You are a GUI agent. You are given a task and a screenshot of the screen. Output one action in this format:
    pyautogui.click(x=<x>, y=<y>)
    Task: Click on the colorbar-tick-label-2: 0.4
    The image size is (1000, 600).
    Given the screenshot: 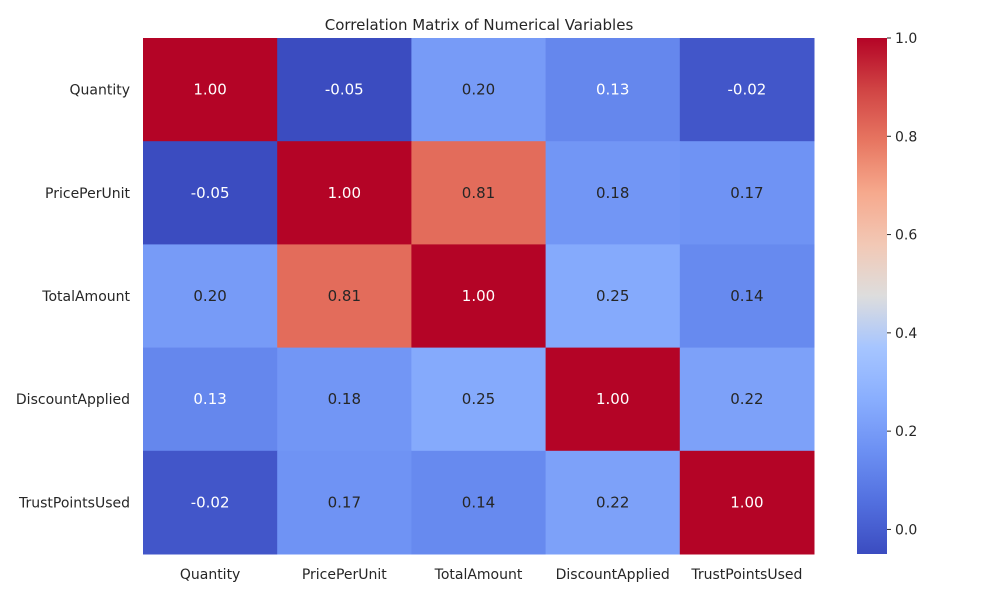 What is the action you would take?
    pyautogui.click(x=906, y=334)
    